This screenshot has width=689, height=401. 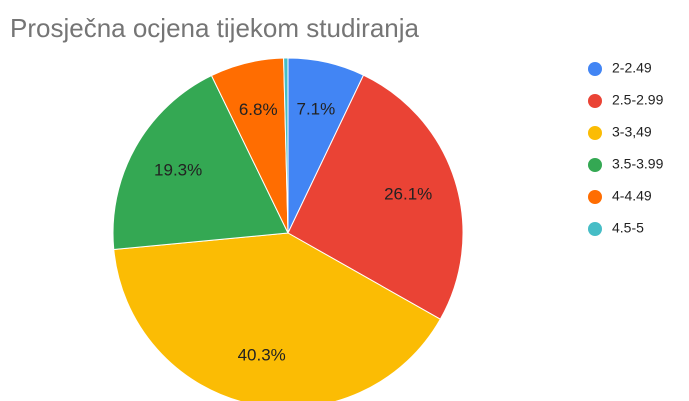 I want to click on data-label: 26.1%, so click(x=408, y=194).